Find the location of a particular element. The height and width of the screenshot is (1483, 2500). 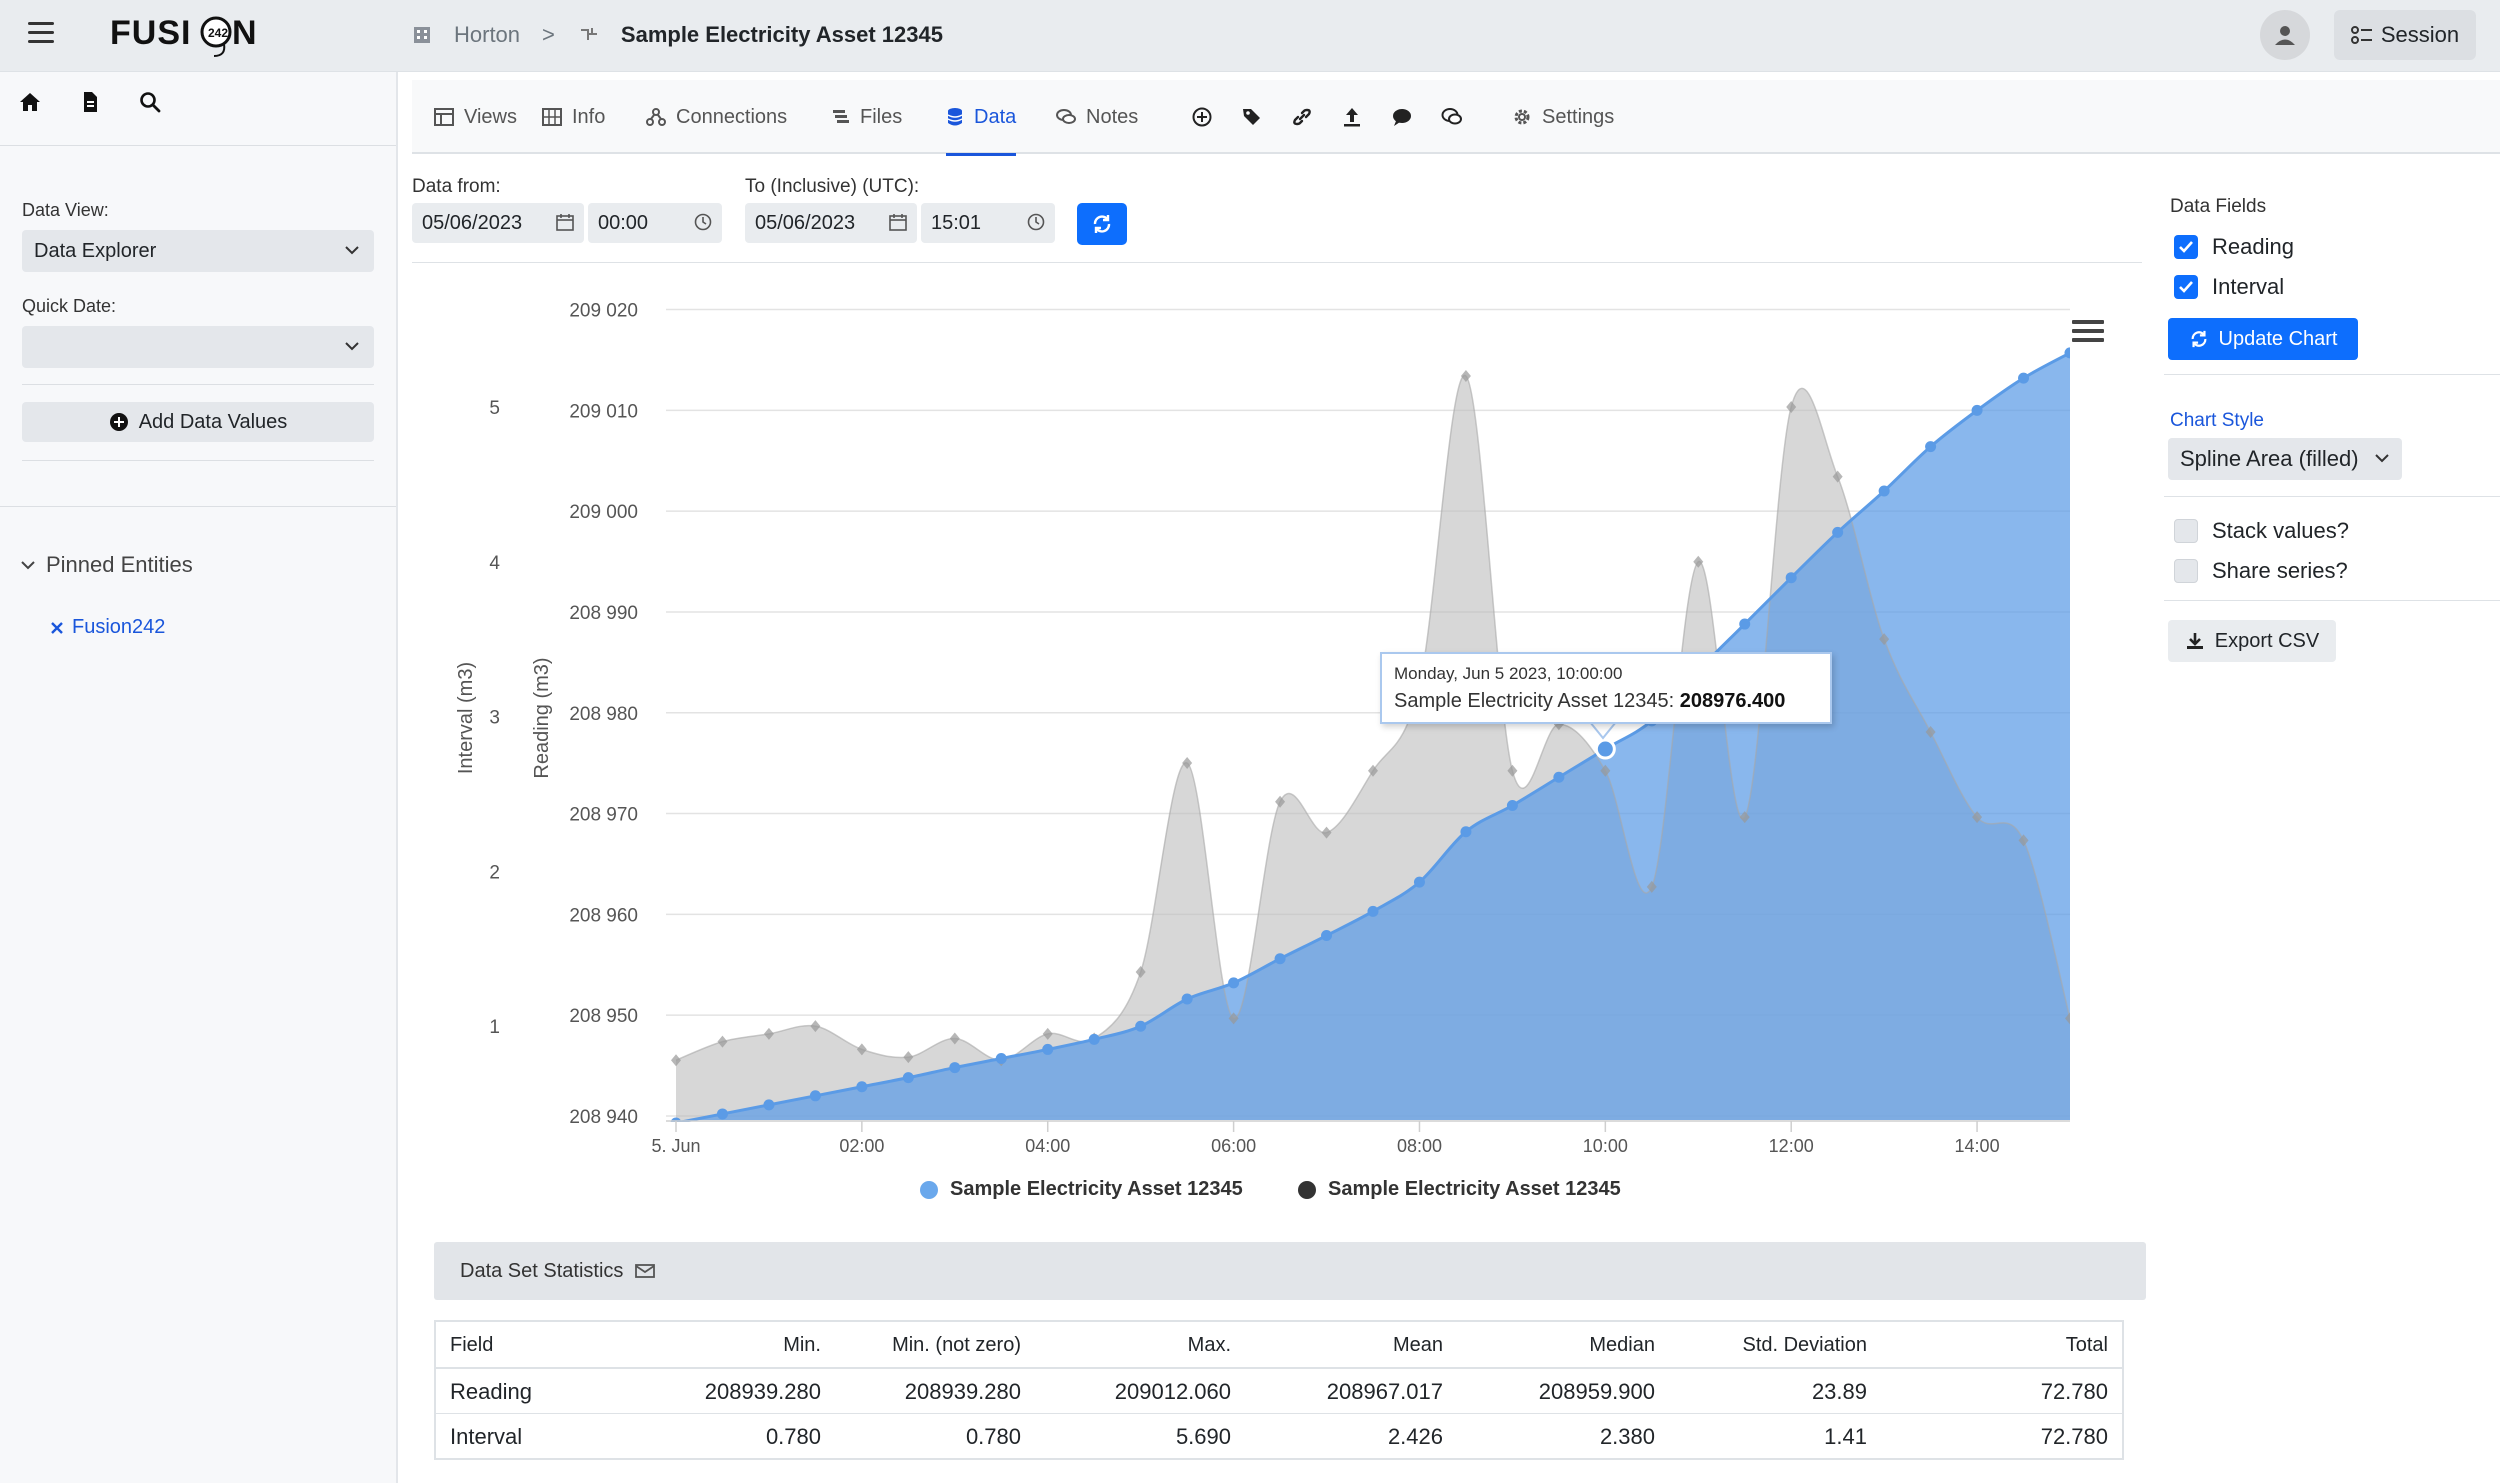

pinned-entities-label: Pinned Entities is located at coordinates (119, 564).